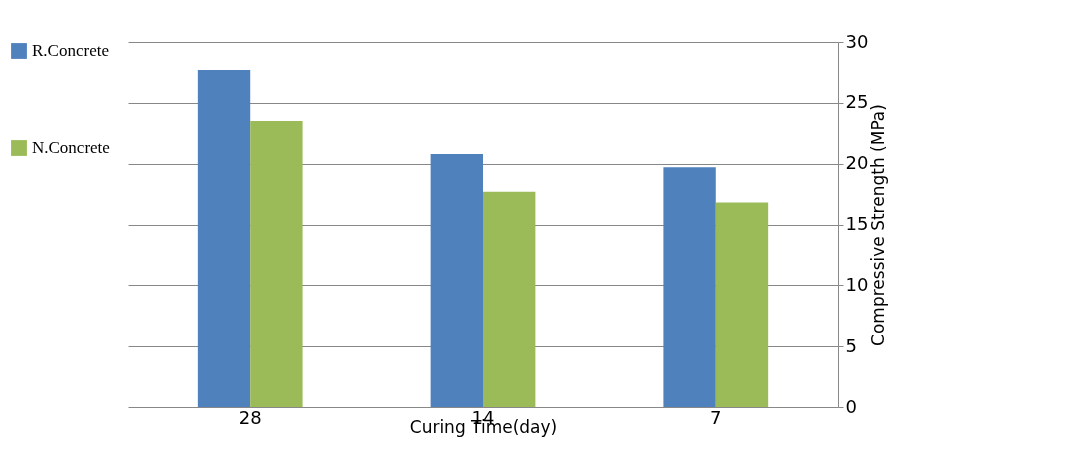 Image resolution: width=1083 pixels, height=459 pixels. I want to click on y-axis-title: Compressive Strength (MPa), so click(878, 225).